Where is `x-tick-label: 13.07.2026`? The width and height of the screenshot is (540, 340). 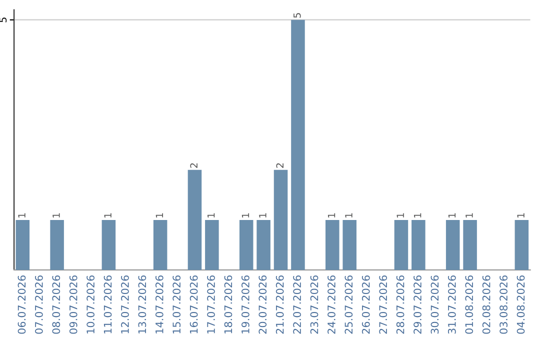 x-tick-label: 13.07.2026 is located at coordinates (142, 304).